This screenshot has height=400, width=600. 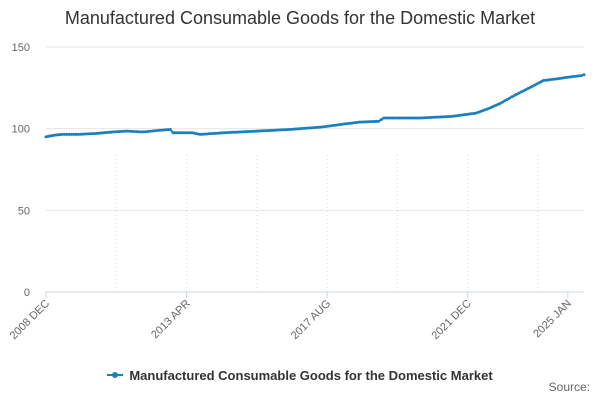 What do you see at coordinates (552, 319) in the screenshot?
I see `x-tick-label: 2025 JAN` at bounding box center [552, 319].